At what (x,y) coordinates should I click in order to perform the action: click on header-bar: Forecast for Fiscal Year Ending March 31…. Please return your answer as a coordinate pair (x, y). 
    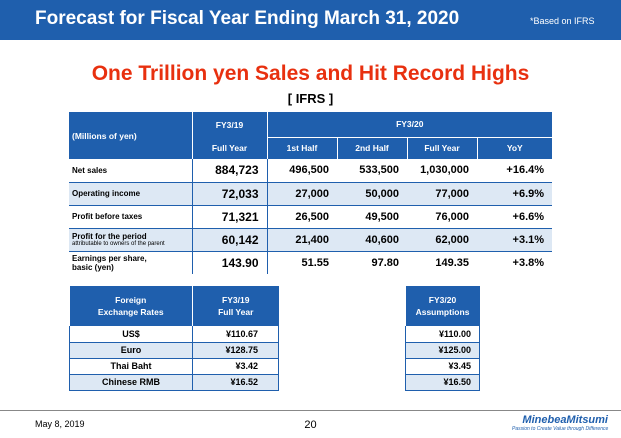
    Looking at the image, I should click on (310, 20).